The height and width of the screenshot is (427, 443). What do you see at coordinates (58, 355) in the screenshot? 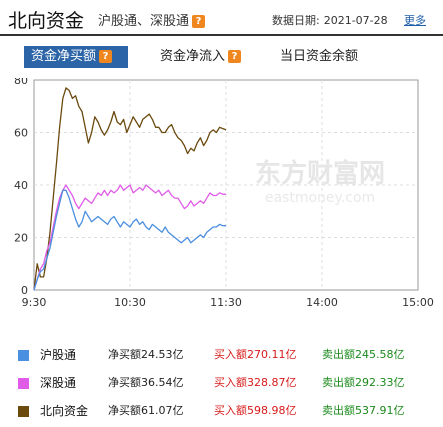
I see `legend-name: 沪股通` at bounding box center [58, 355].